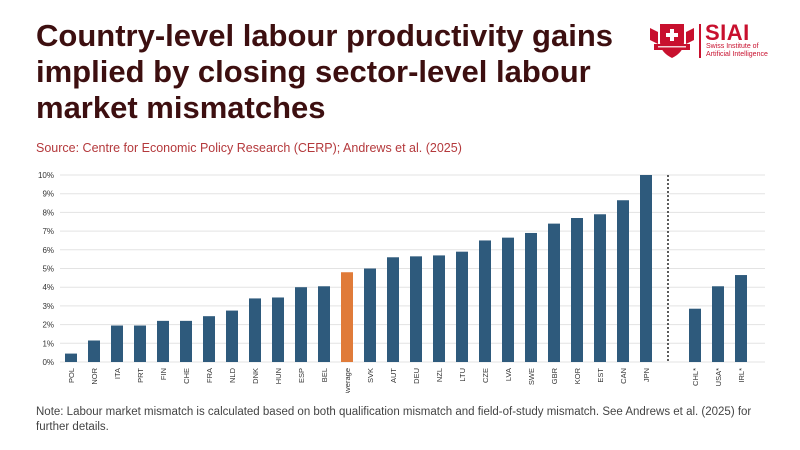 Image resolution: width=800 pixels, height=450 pixels. What do you see at coordinates (209, 375) in the screenshot?
I see `x-tick-label: FRA` at bounding box center [209, 375].